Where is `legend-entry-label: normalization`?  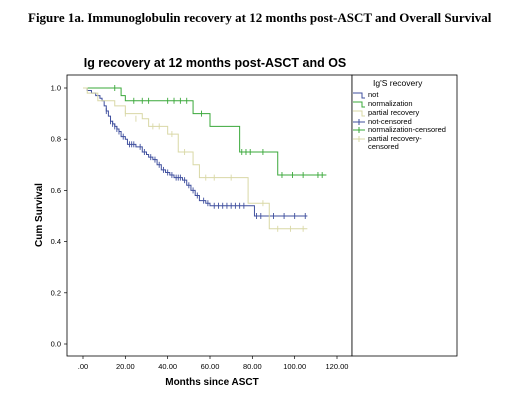 legend-entry-label: normalization is located at coordinates (390, 103).